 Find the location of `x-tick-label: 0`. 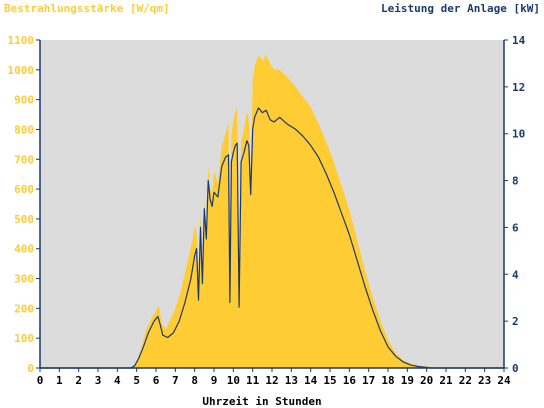

x-tick-label: 0 is located at coordinates (40, 380).